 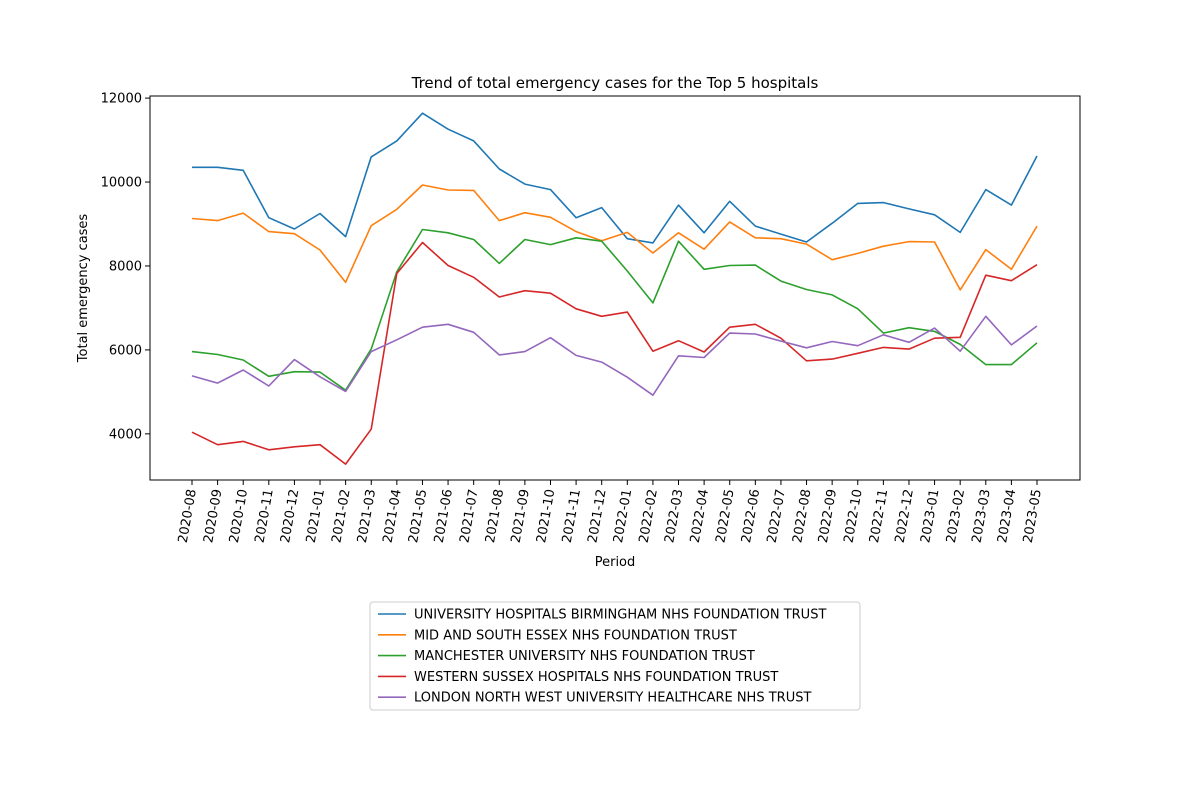 I want to click on x-tick-label: 2020-11, so click(x=265, y=516).